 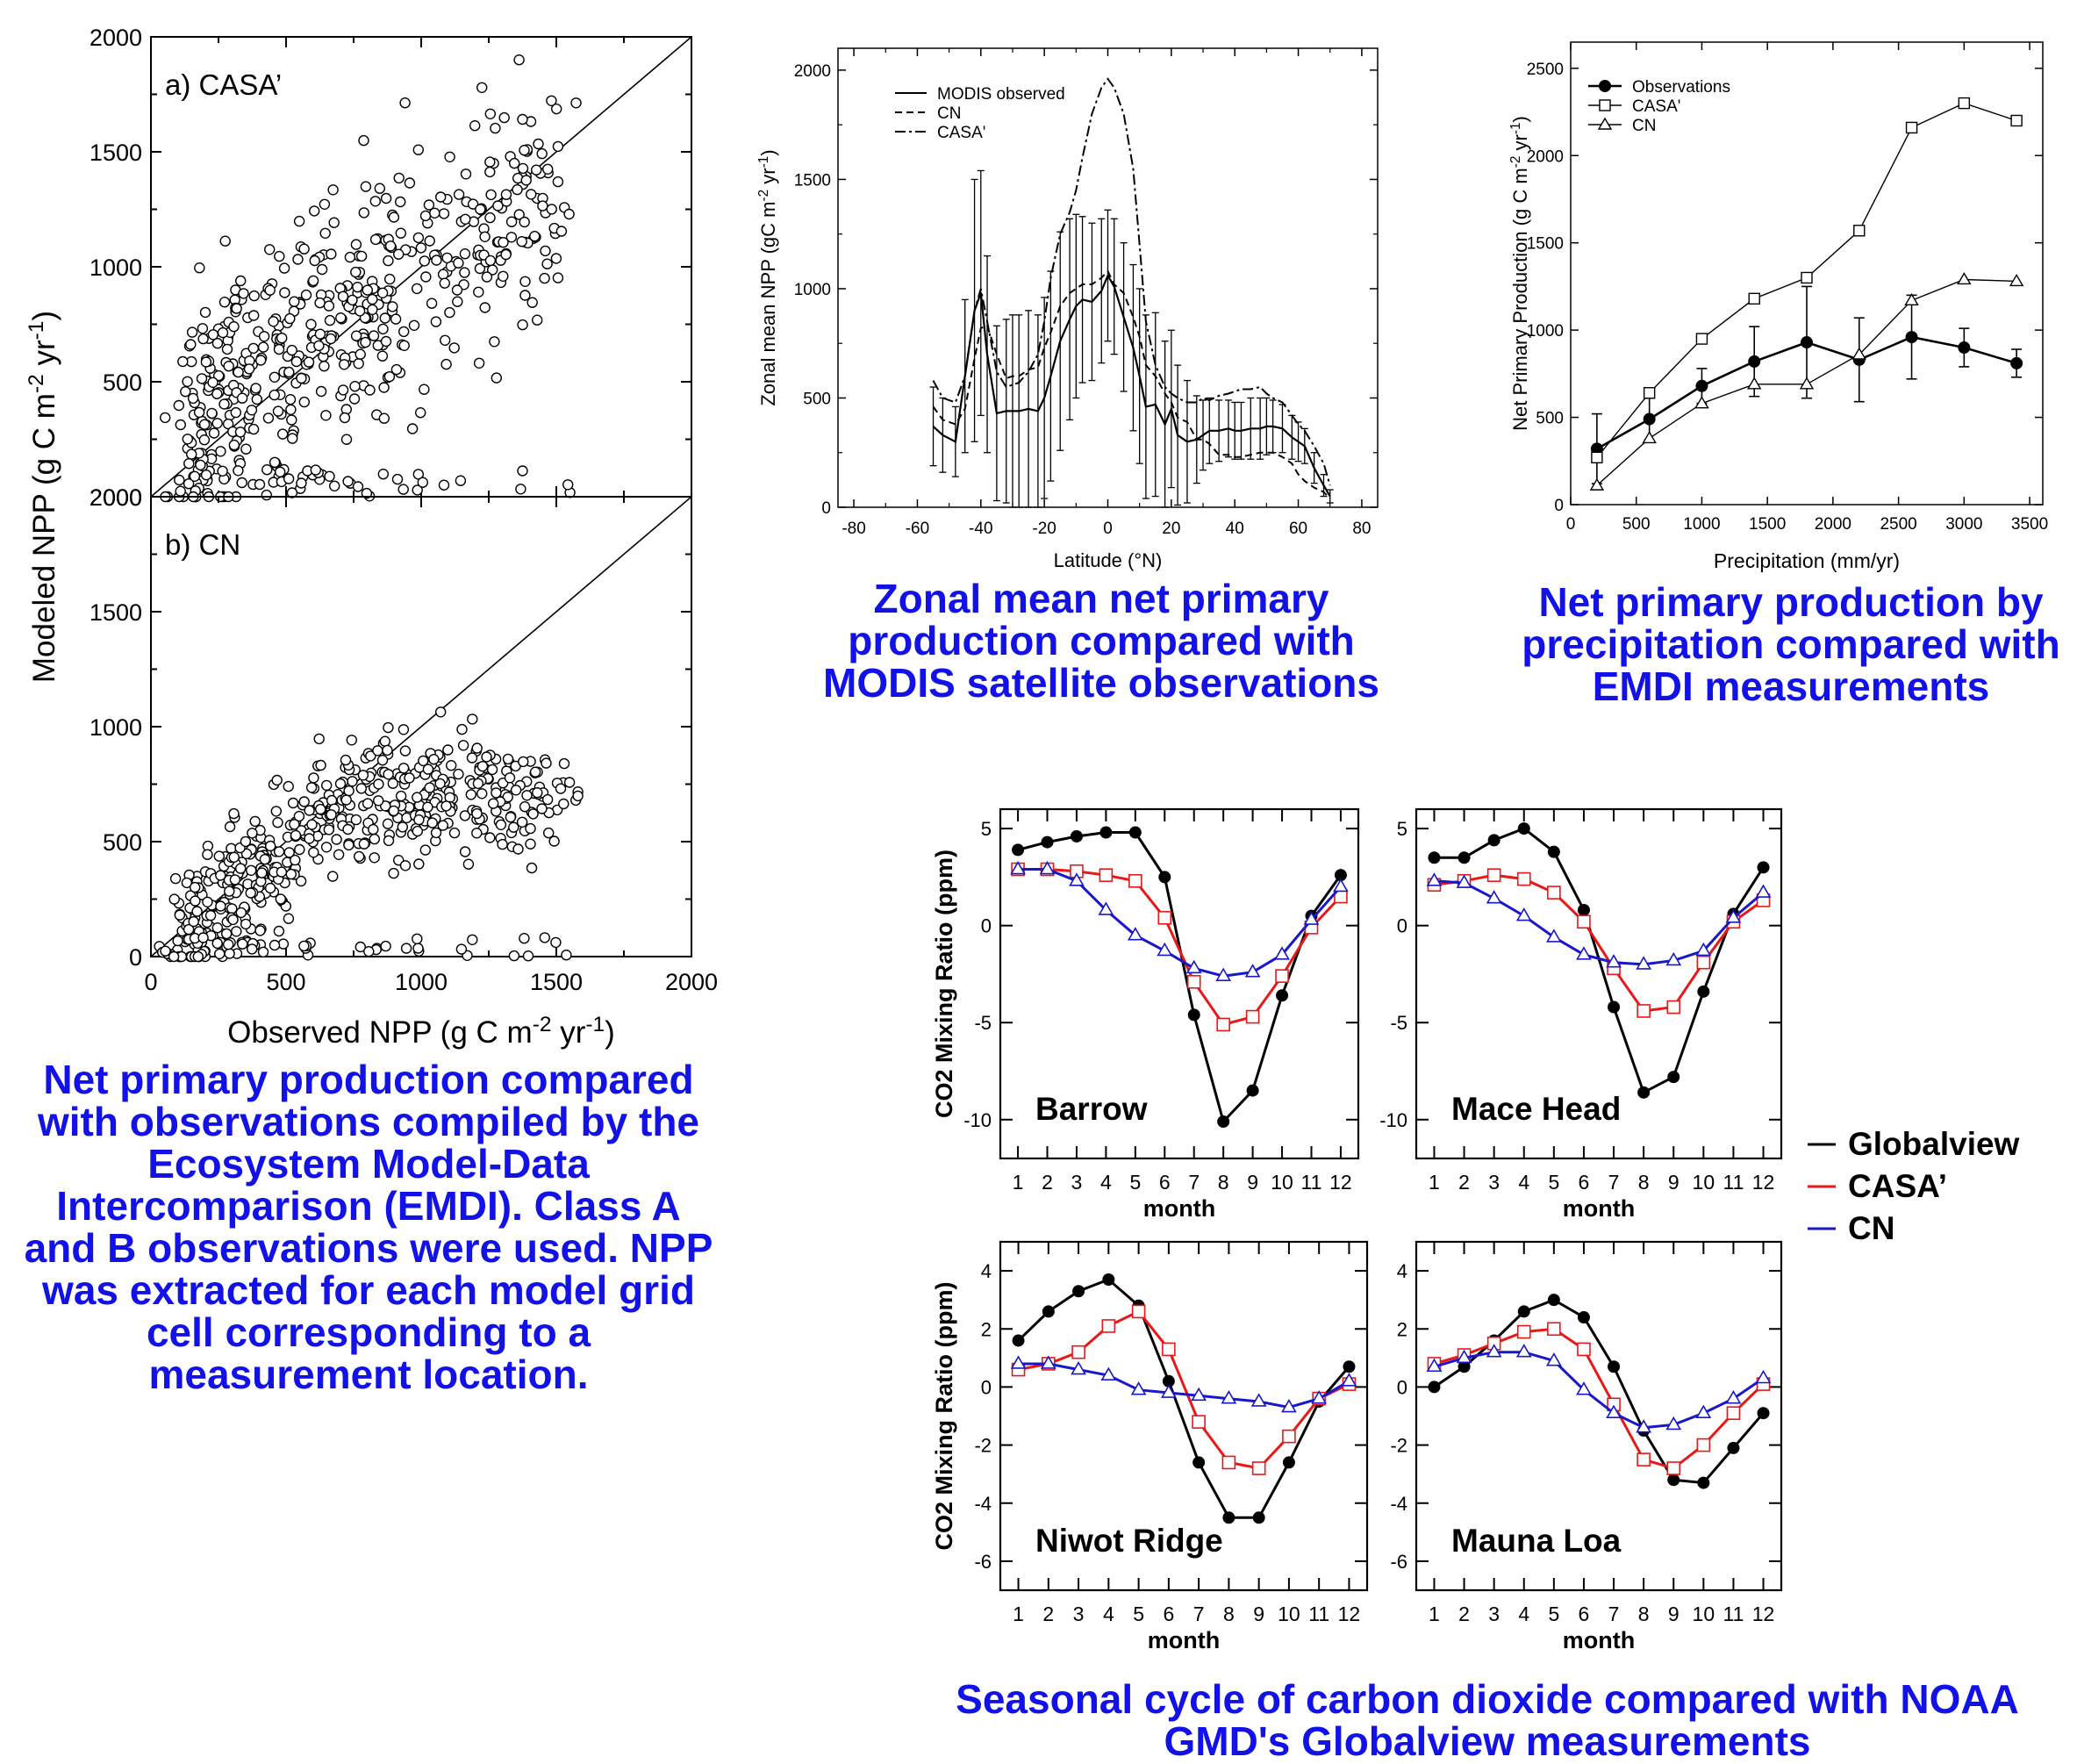 What do you see at coordinates (1494, 1182) in the screenshot?
I see `month-tick-label: 3` at bounding box center [1494, 1182].